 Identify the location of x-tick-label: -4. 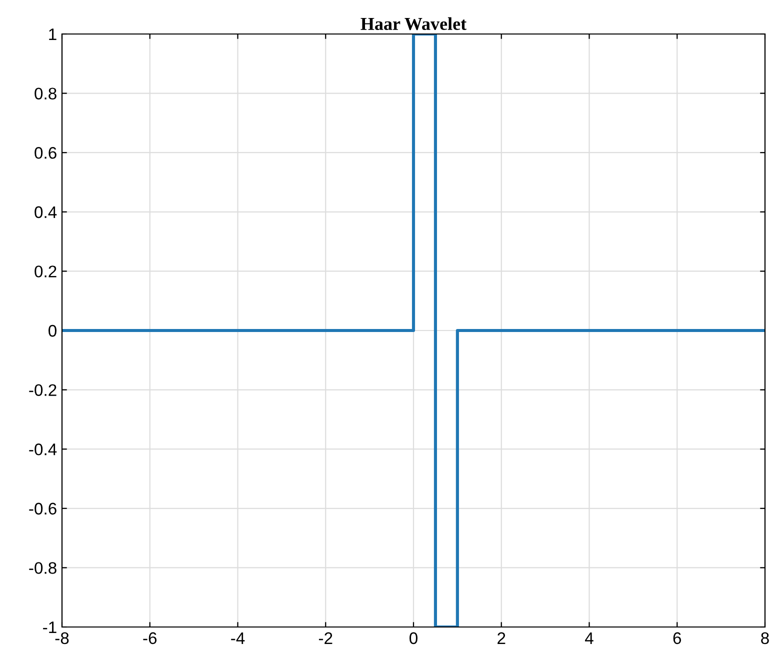
(238, 638).